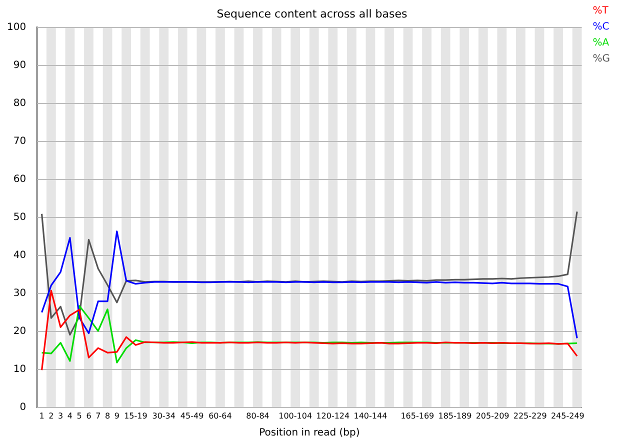 The width and height of the screenshot is (624, 441). What do you see at coordinates (19, 293) in the screenshot?
I see `y-tick-label: 30` at bounding box center [19, 293].